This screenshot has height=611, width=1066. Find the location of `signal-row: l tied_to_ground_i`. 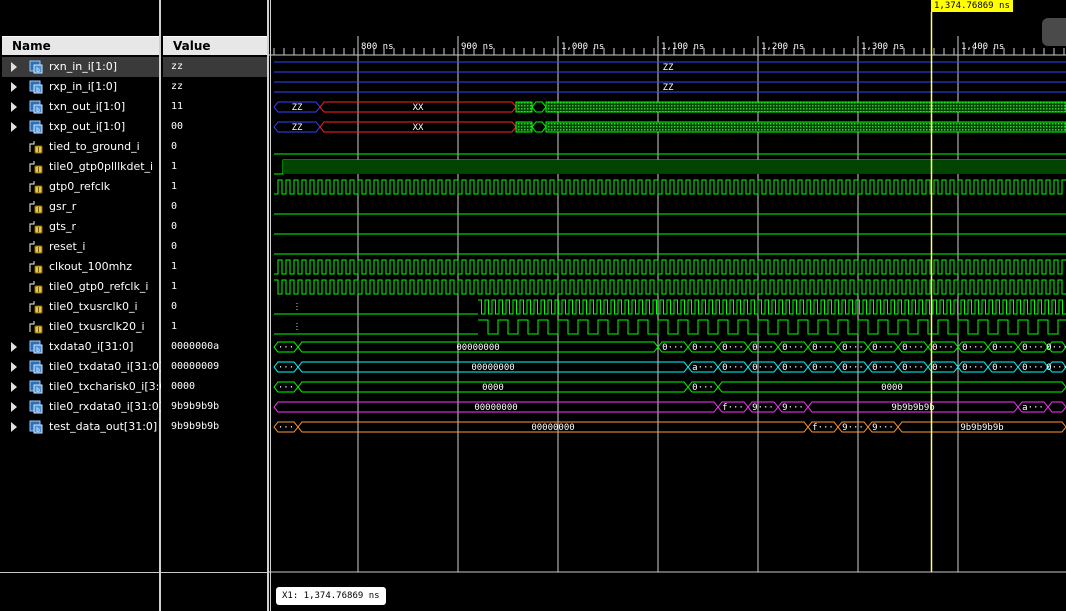

signal-row: l tied_to_ground_i is located at coordinates (80, 147).